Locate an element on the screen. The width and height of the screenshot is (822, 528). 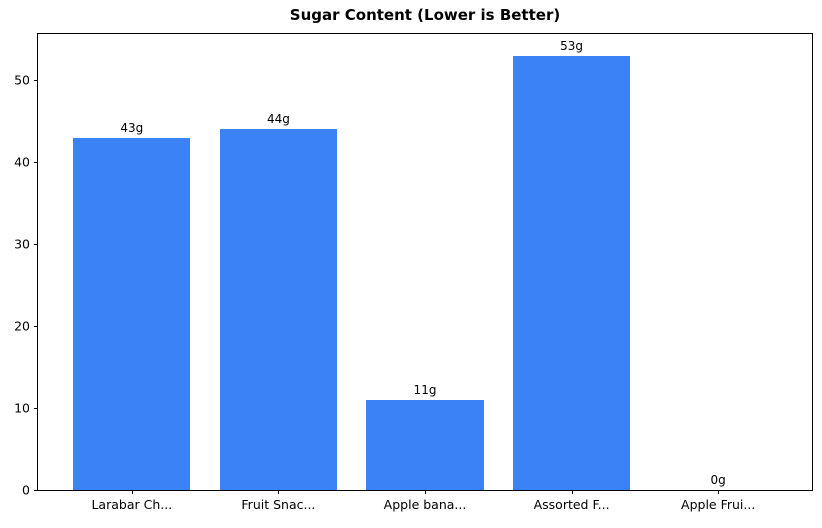
bar-value-label: 43g is located at coordinates (132, 127).